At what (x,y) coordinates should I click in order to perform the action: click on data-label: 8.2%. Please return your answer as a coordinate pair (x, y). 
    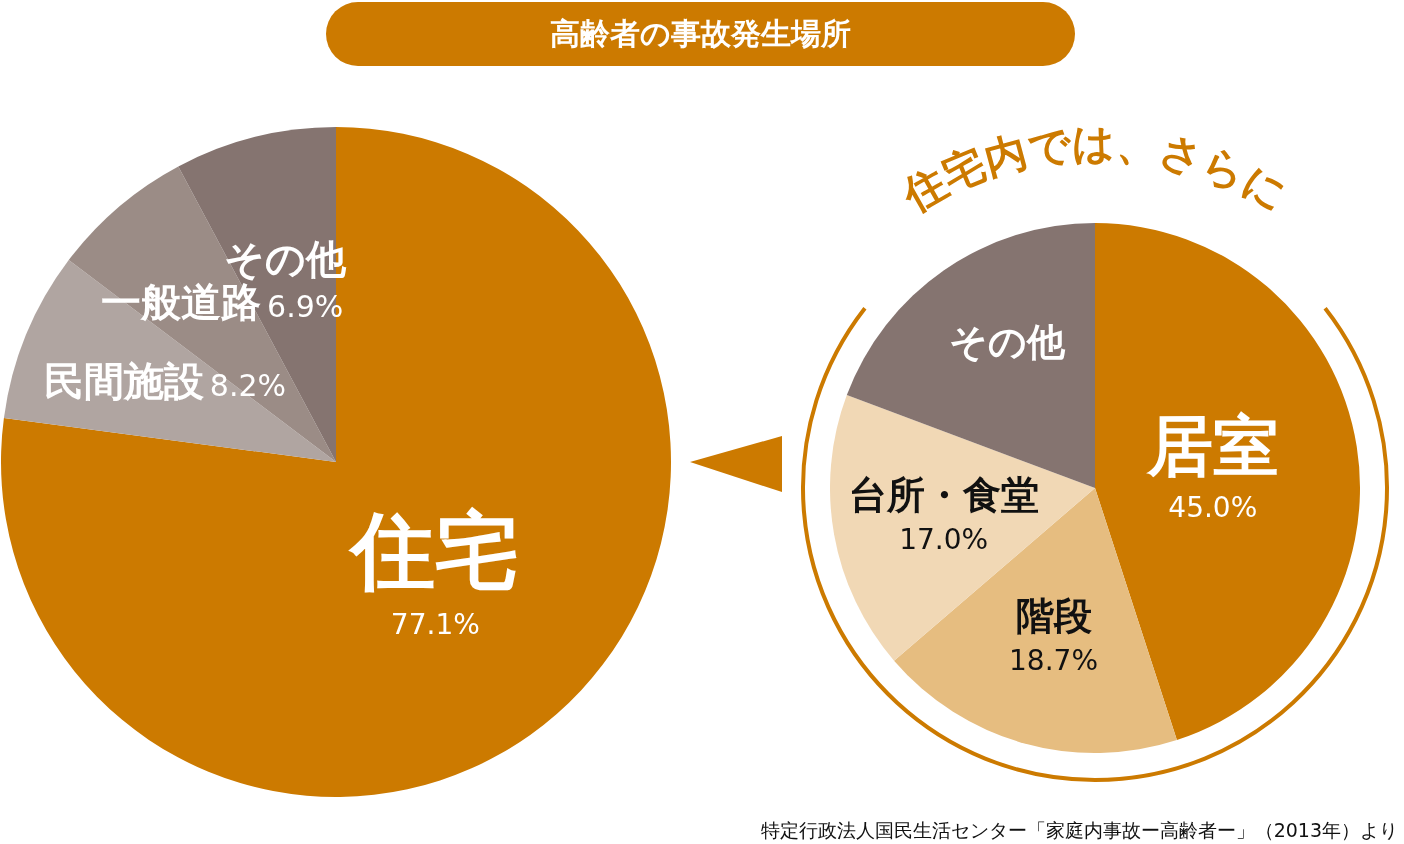
    Looking at the image, I should click on (248, 386).